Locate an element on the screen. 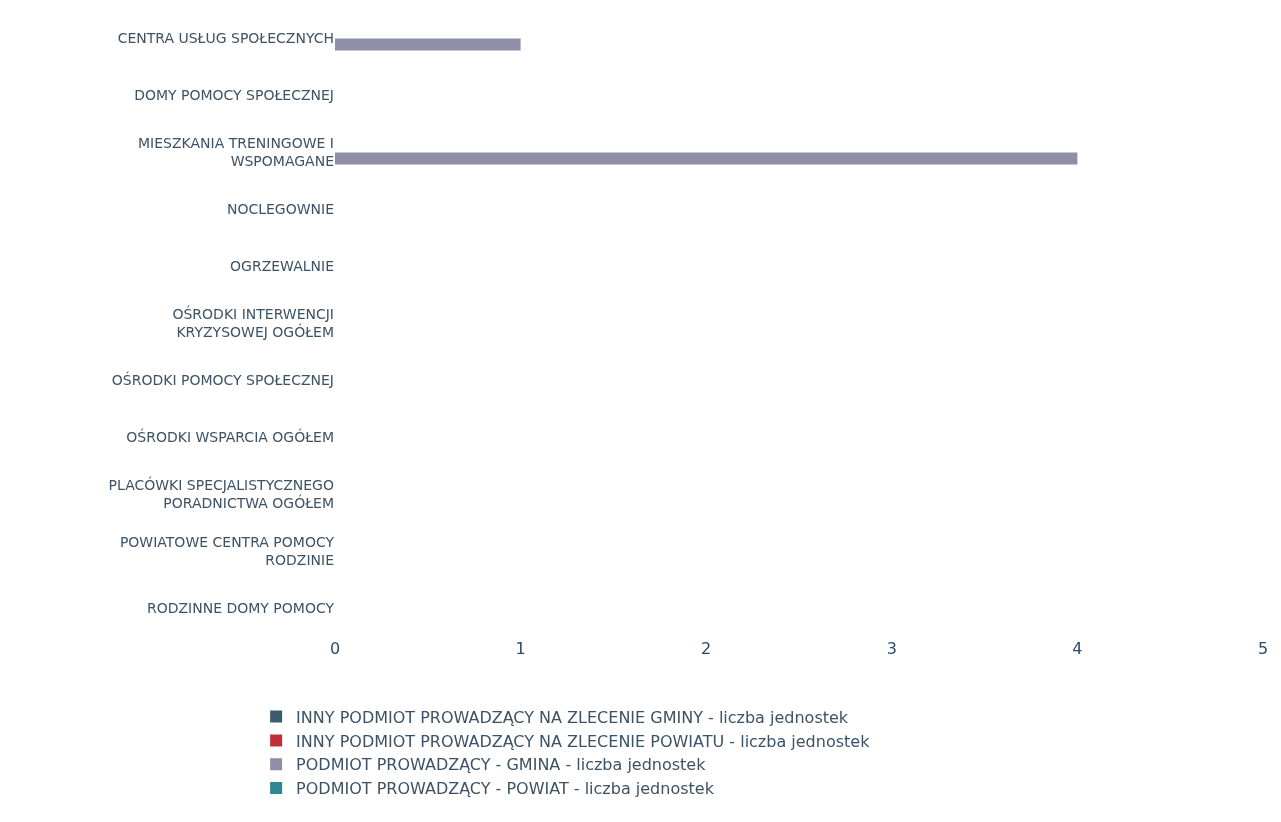 This screenshot has height=822, width=1281. y-tick-label: MIESZKANIA TRENINGOWE I WSPOMAGANE is located at coordinates (235, 152).